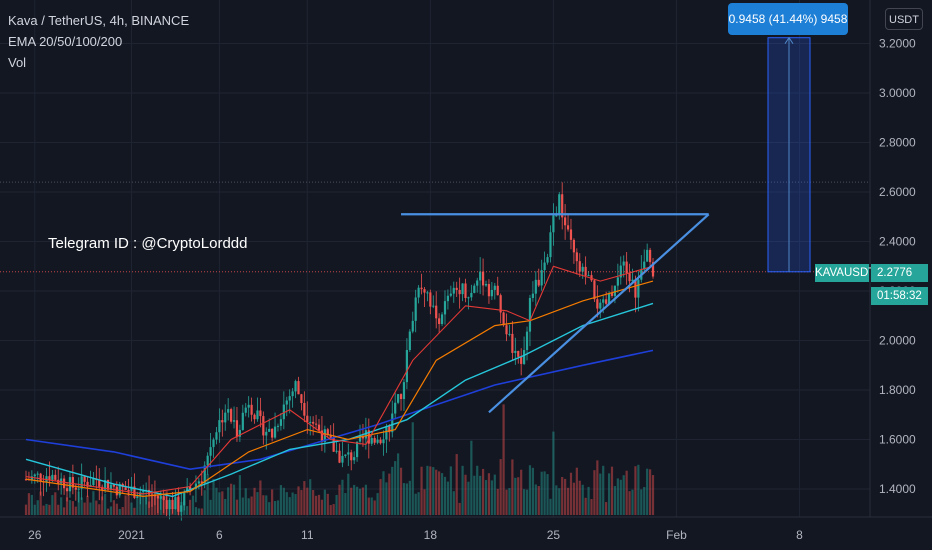  I want to click on ema-indicator-label: EMA 20/50/100/200, so click(65, 41).